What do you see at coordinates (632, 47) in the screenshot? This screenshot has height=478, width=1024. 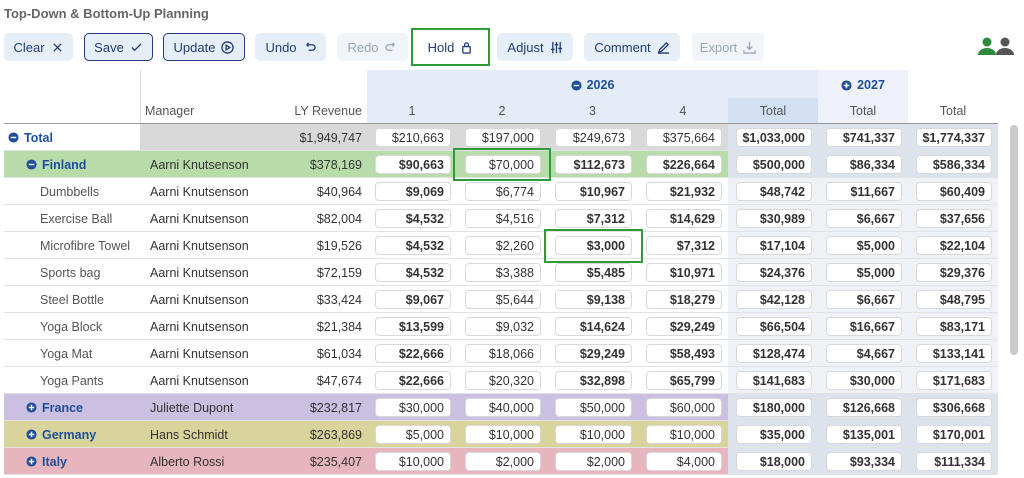 I see `toolbar-button: Comment` at bounding box center [632, 47].